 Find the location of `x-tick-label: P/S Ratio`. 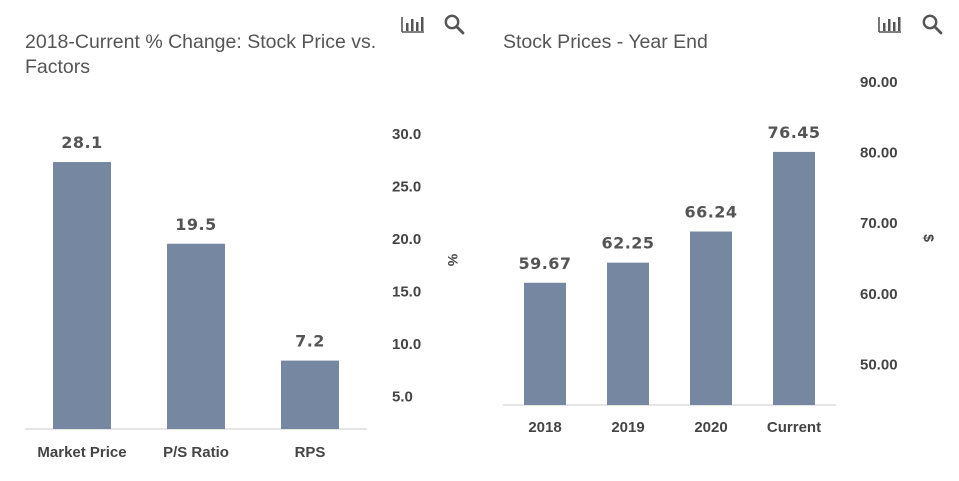

x-tick-label: P/S Ratio is located at coordinates (196, 452).